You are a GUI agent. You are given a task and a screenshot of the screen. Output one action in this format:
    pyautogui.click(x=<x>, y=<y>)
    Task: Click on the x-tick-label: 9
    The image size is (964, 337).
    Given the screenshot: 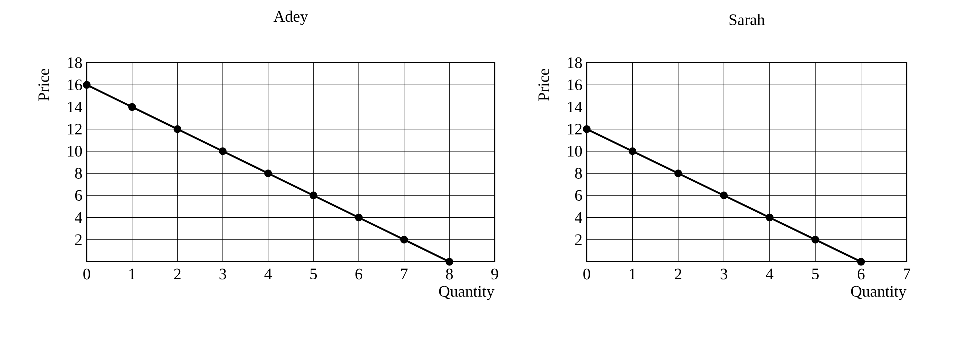 What is the action you would take?
    pyautogui.click(x=495, y=274)
    